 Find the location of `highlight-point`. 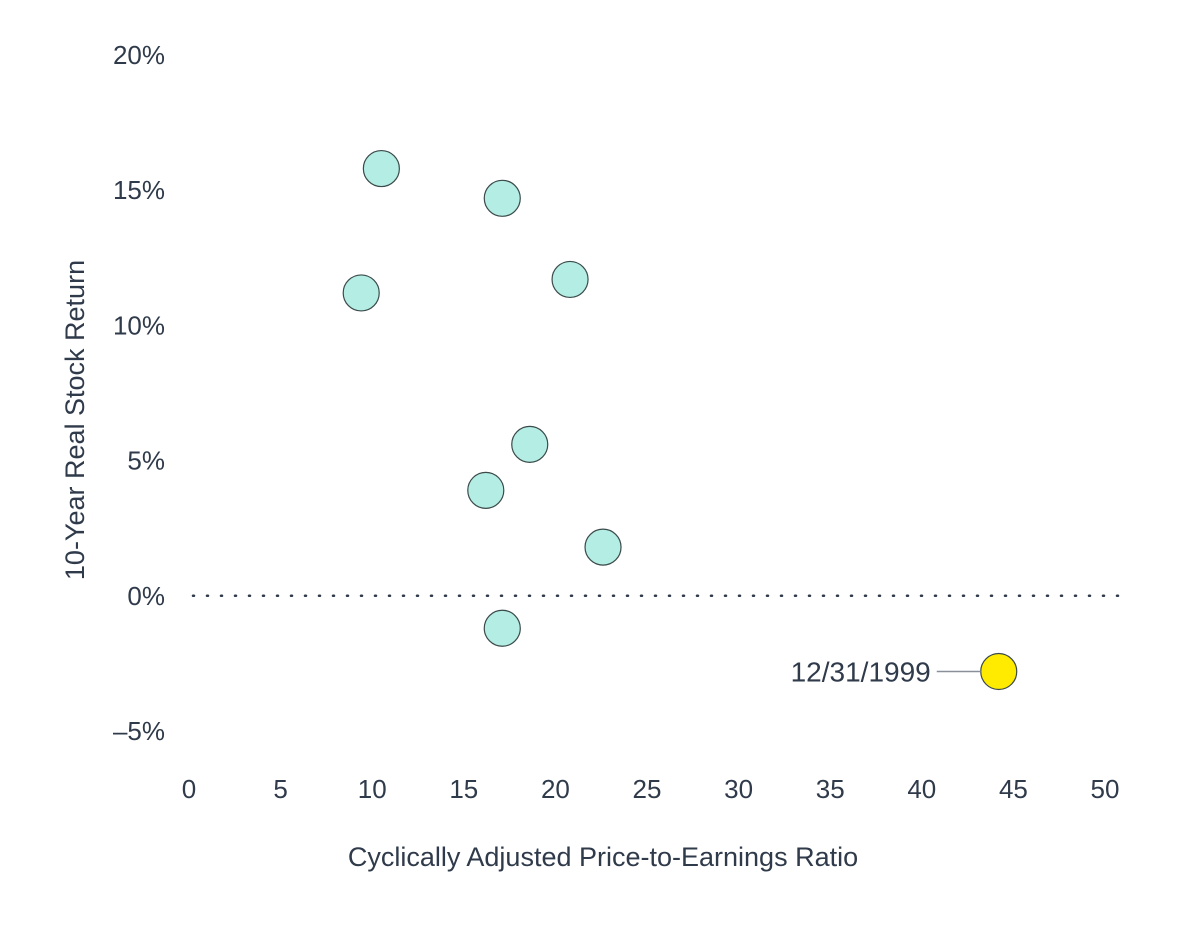

highlight-point is located at coordinates (999, 671).